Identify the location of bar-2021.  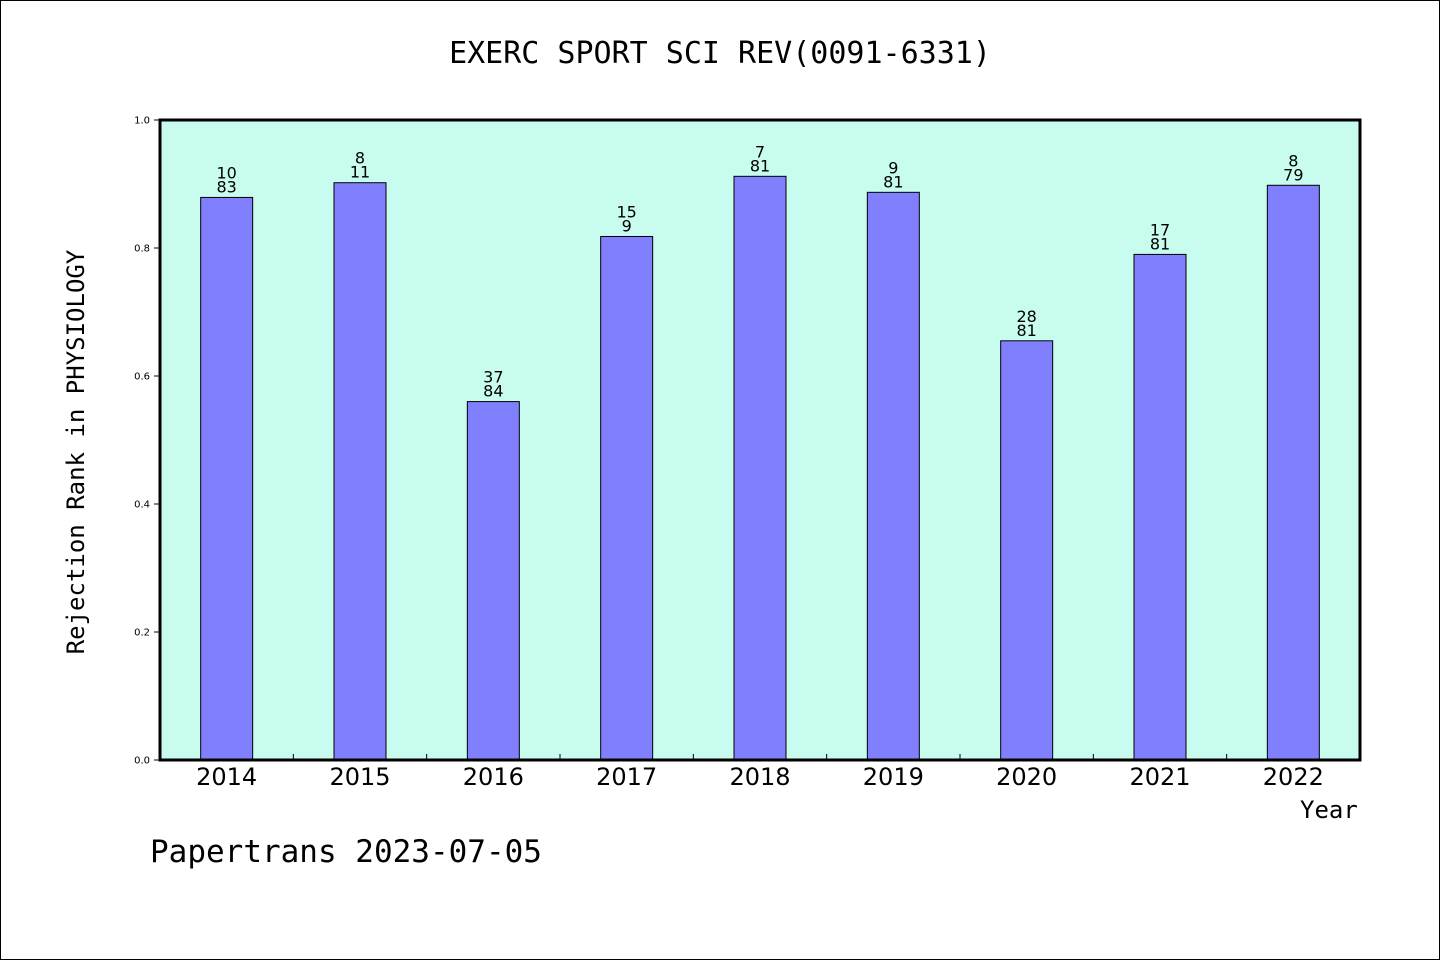
(1160, 507).